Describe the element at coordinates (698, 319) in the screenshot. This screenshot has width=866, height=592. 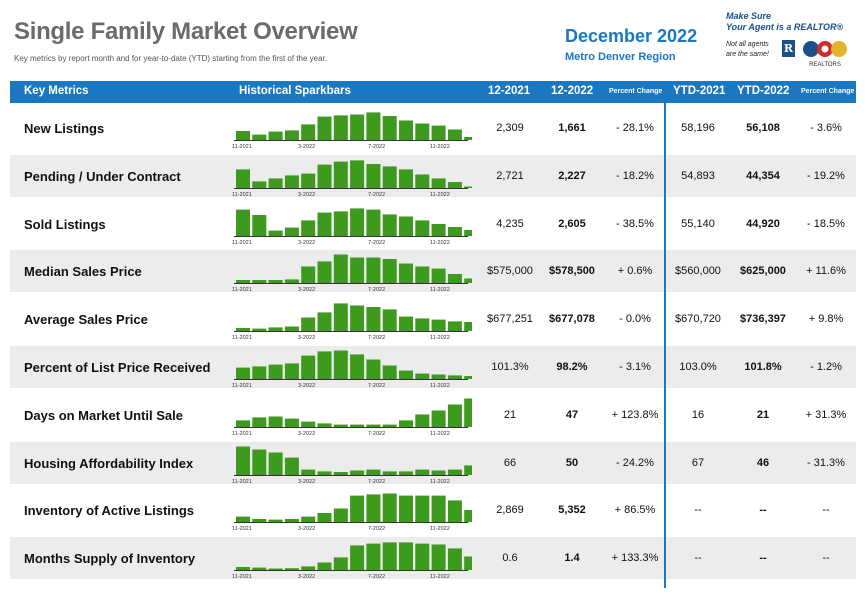
I see `value-ytd-2021: $670,720` at that location.